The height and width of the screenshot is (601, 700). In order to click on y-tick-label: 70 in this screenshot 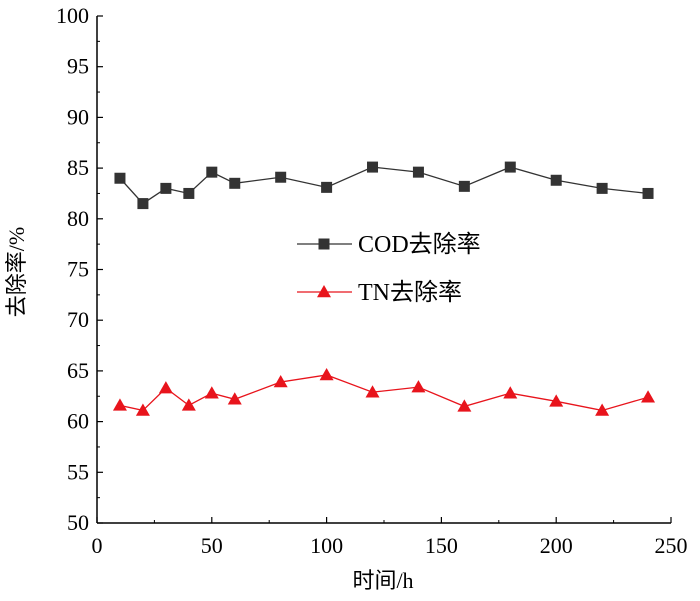, I will do `click(78, 319)`.